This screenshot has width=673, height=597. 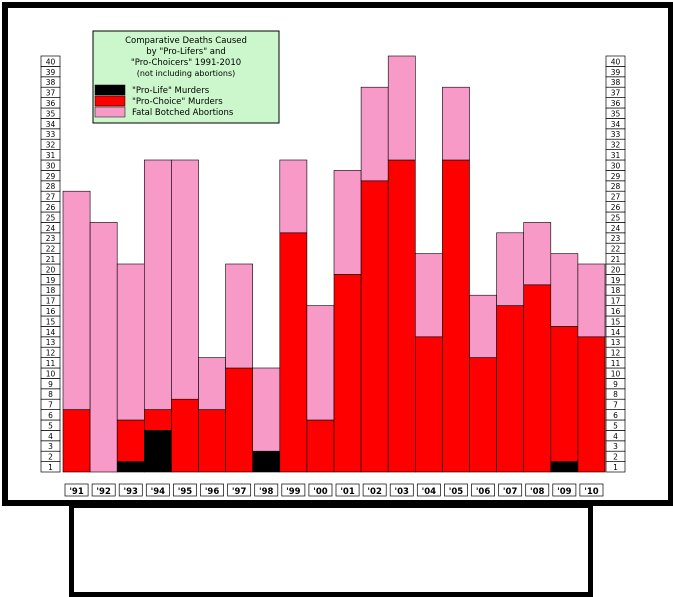 I want to click on left-ytick-label-13: 13, so click(x=51, y=342).